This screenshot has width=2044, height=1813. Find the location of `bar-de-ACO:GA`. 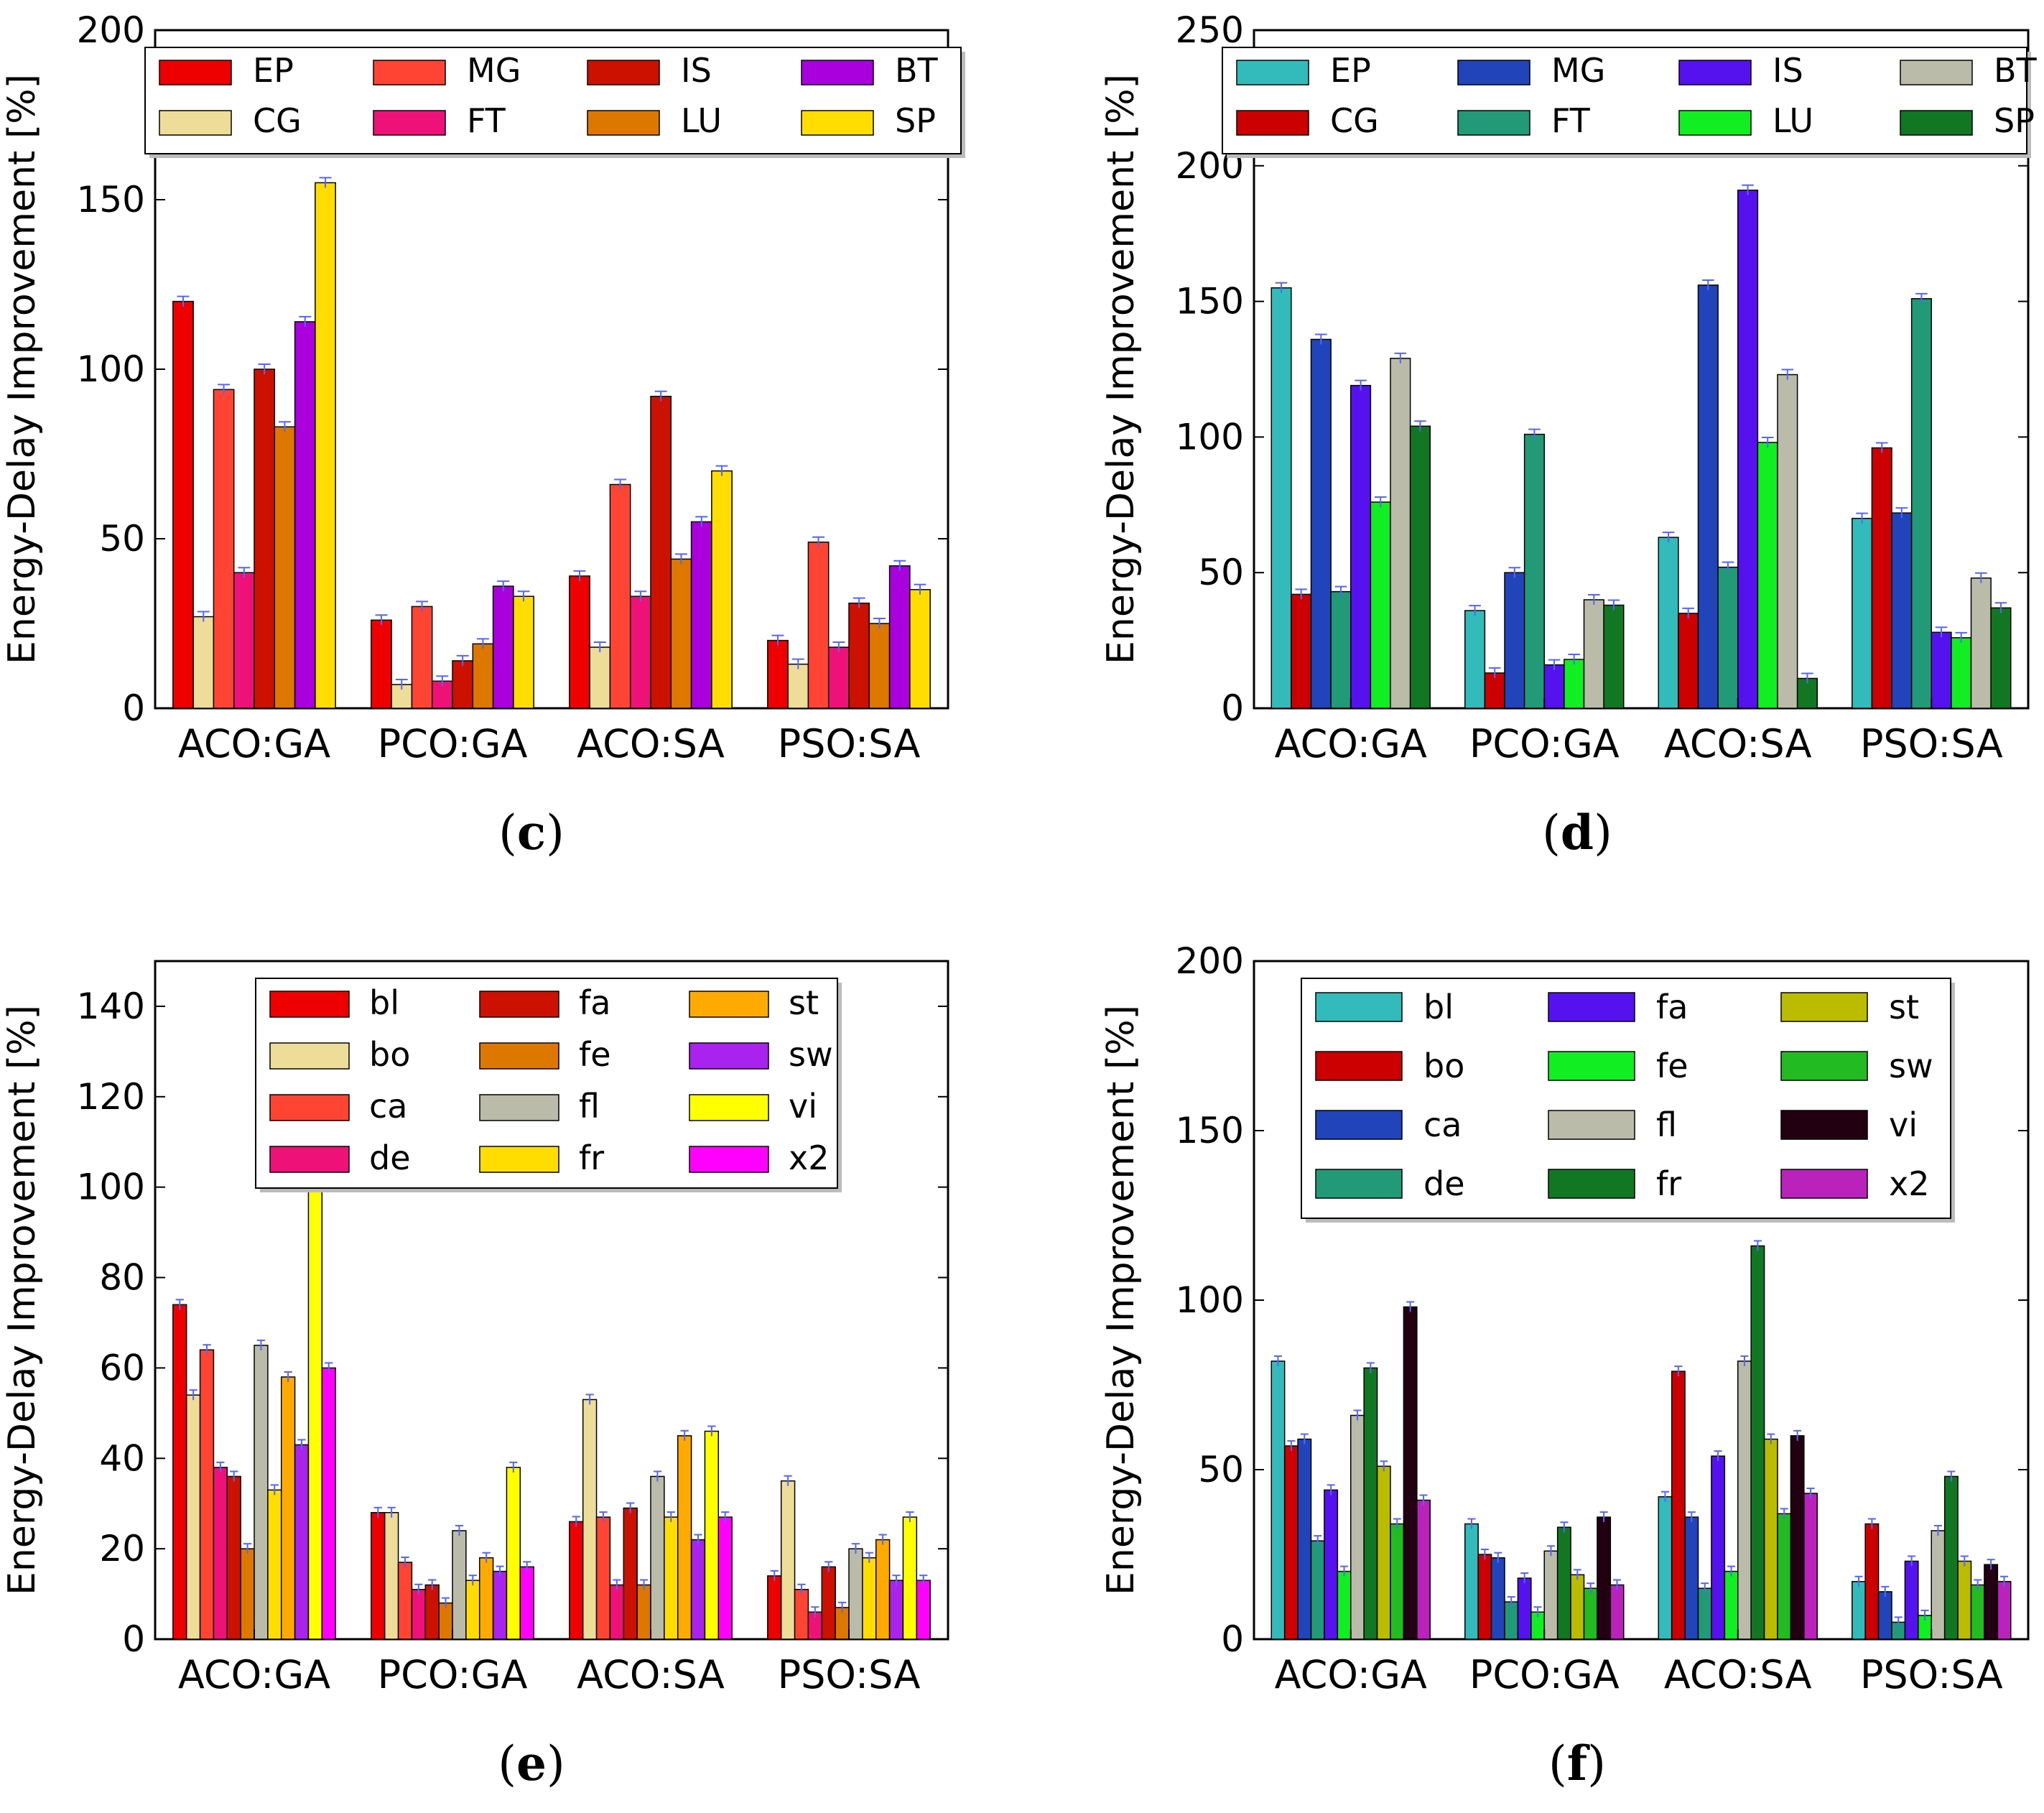

bar-de-ACO:GA is located at coordinates (220, 1554).